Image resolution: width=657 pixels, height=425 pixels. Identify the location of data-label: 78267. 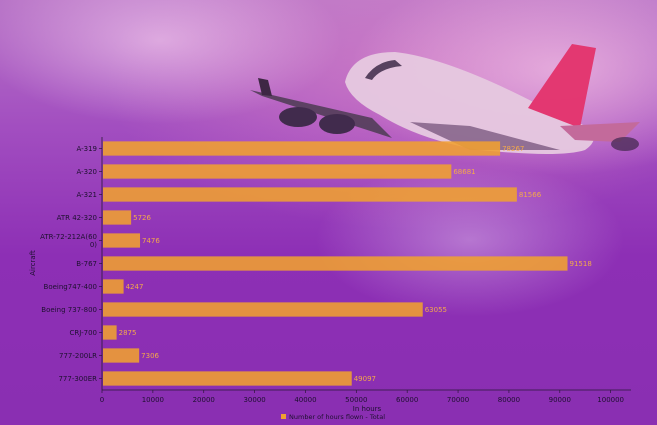
(513, 149).